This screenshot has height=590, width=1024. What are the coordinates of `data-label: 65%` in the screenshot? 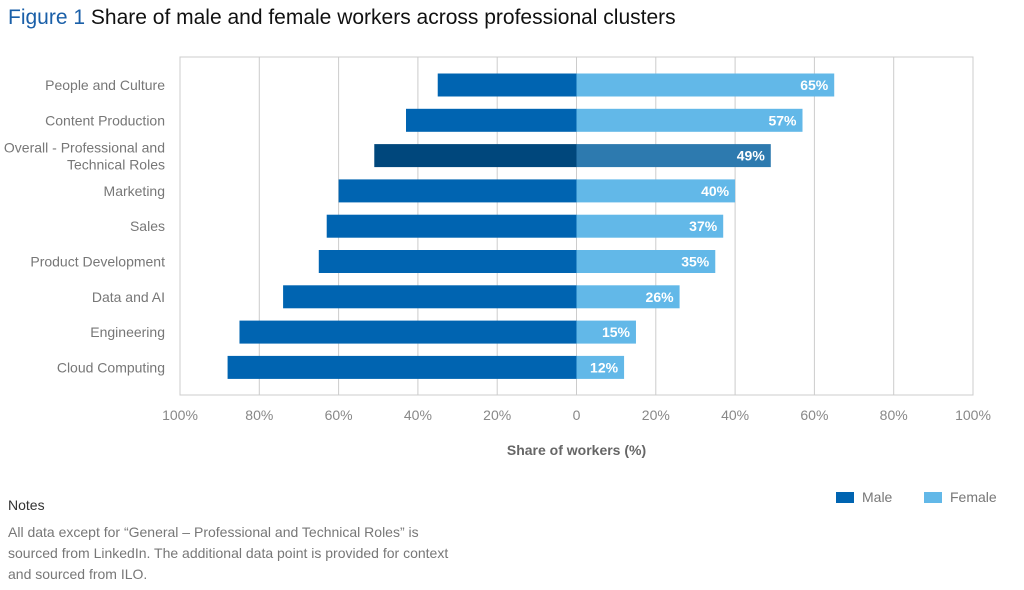 It's located at (814, 85).